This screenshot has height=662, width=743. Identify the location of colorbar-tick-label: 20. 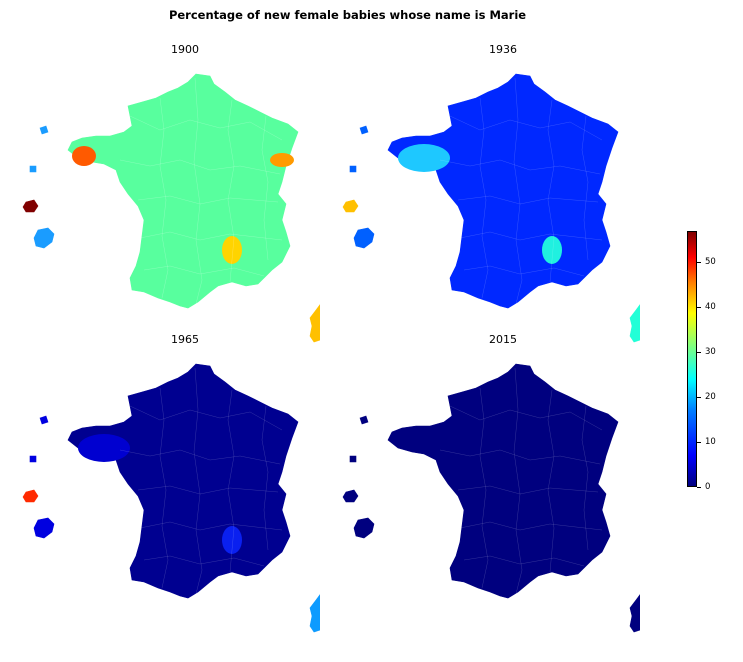
(710, 397).